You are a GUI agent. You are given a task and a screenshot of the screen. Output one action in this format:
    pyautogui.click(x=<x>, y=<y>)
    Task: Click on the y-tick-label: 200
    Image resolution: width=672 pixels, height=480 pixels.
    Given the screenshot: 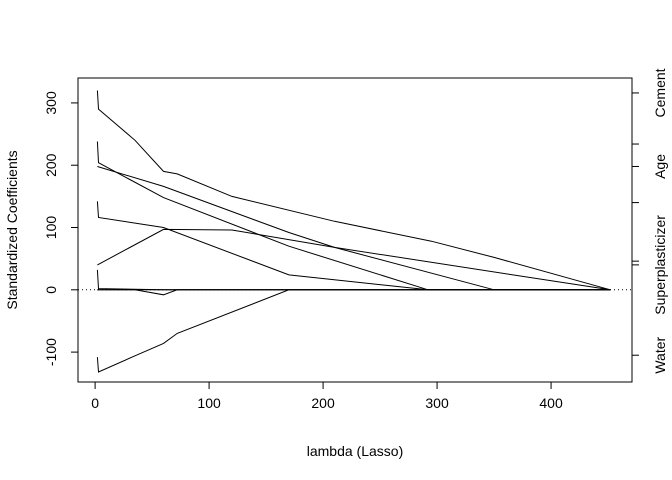 What is the action you would take?
    pyautogui.click(x=51, y=165)
    